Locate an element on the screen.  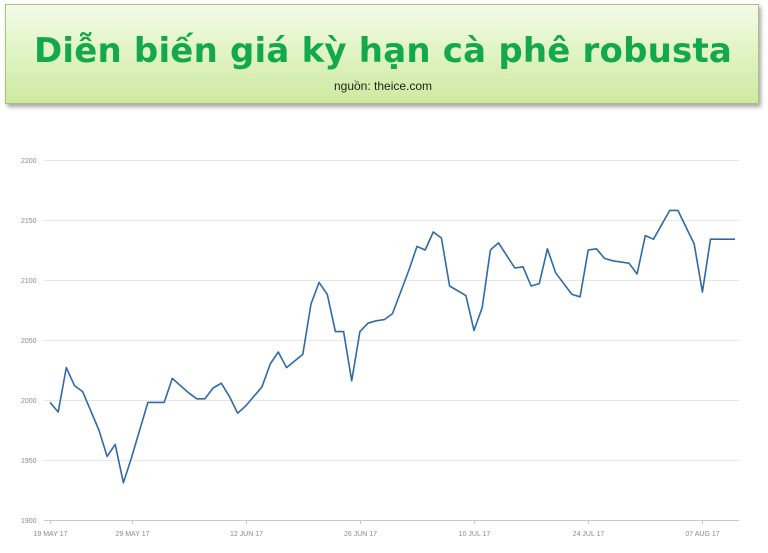
y-tick-label: 2150 is located at coordinates (29, 221).